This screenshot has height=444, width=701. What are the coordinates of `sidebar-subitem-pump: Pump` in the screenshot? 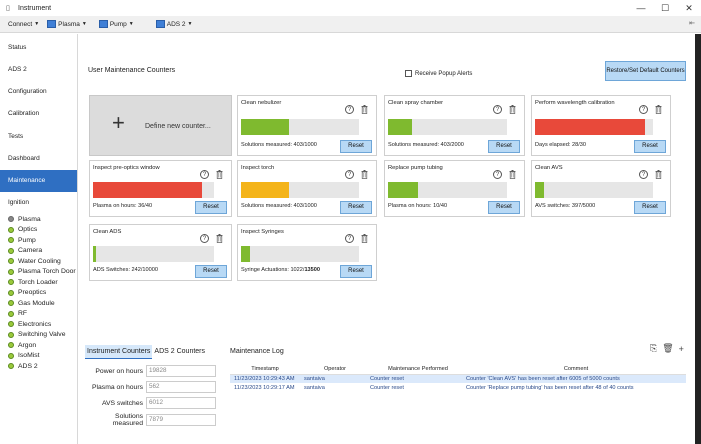 It's located at (22, 240).